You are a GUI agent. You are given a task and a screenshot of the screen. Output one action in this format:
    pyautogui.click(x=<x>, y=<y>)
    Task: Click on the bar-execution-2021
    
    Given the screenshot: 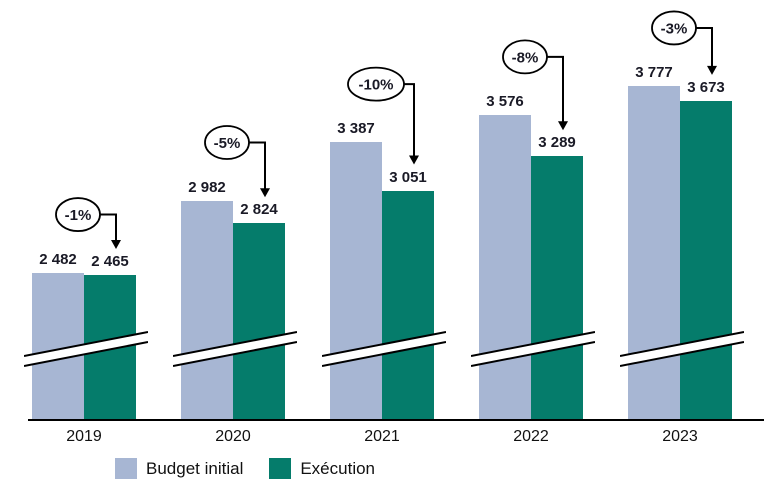 What is the action you would take?
    pyautogui.click(x=408, y=305)
    